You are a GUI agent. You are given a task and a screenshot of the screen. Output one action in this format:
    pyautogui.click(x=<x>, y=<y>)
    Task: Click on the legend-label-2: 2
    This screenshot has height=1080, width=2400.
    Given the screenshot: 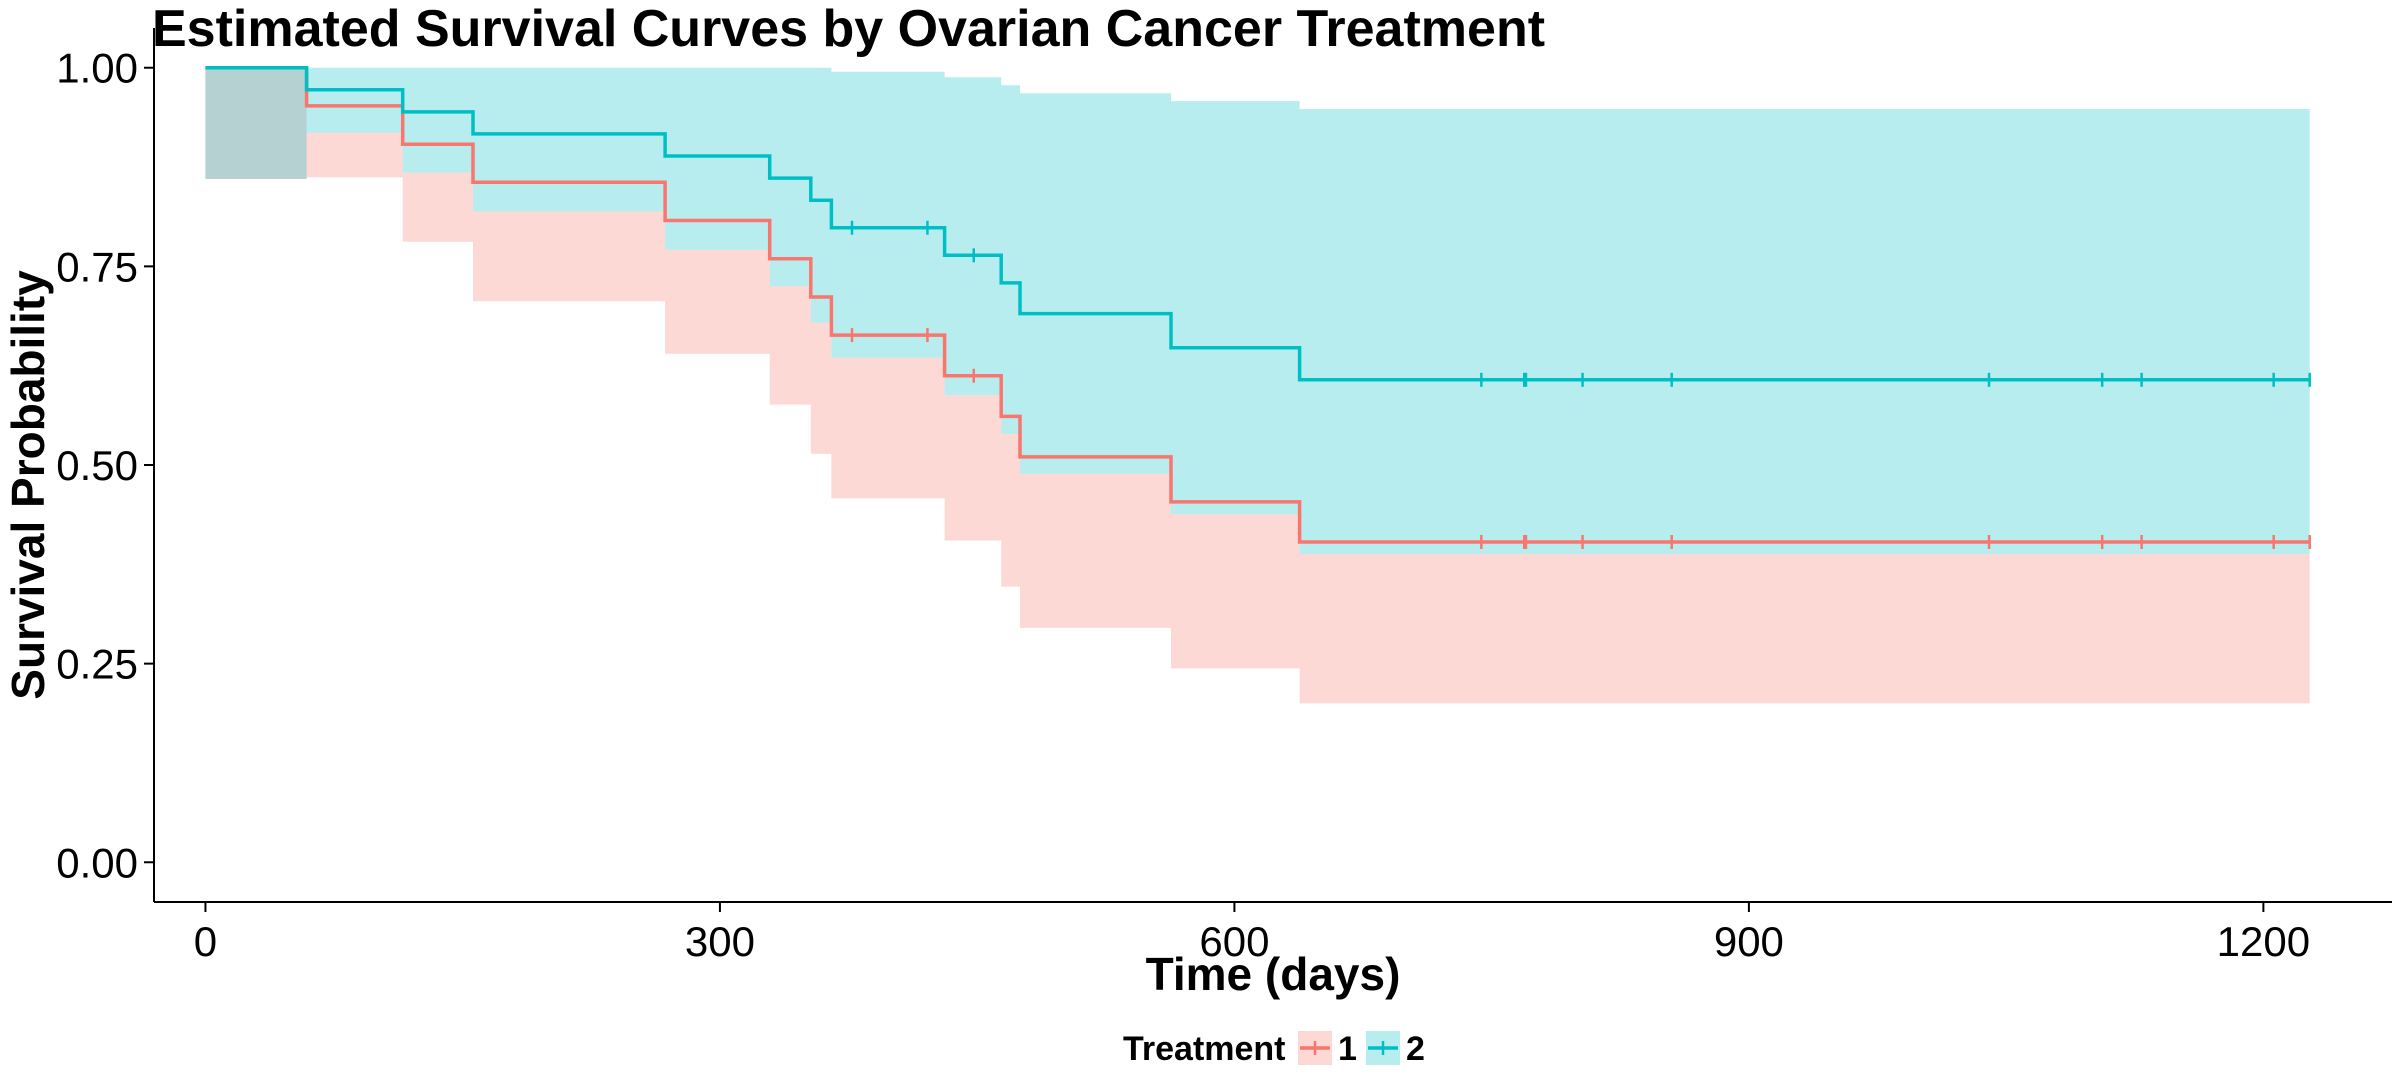 What is the action you would take?
    pyautogui.click(x=1415, y=1049)
    